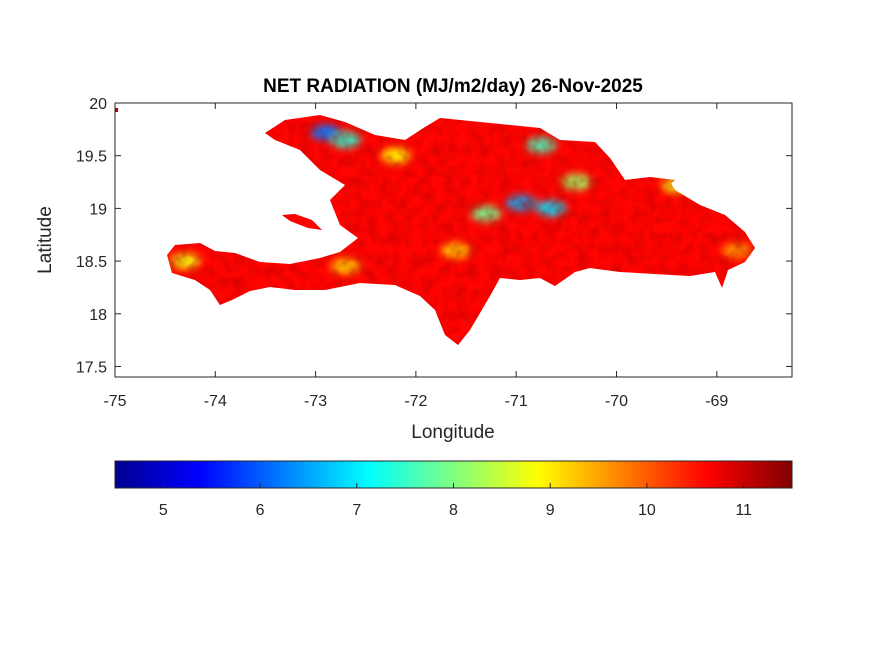 Image resolution: width=875 pixels, height=656 pixels. I want to click on x-tick-label: -73, so click(315, 401).